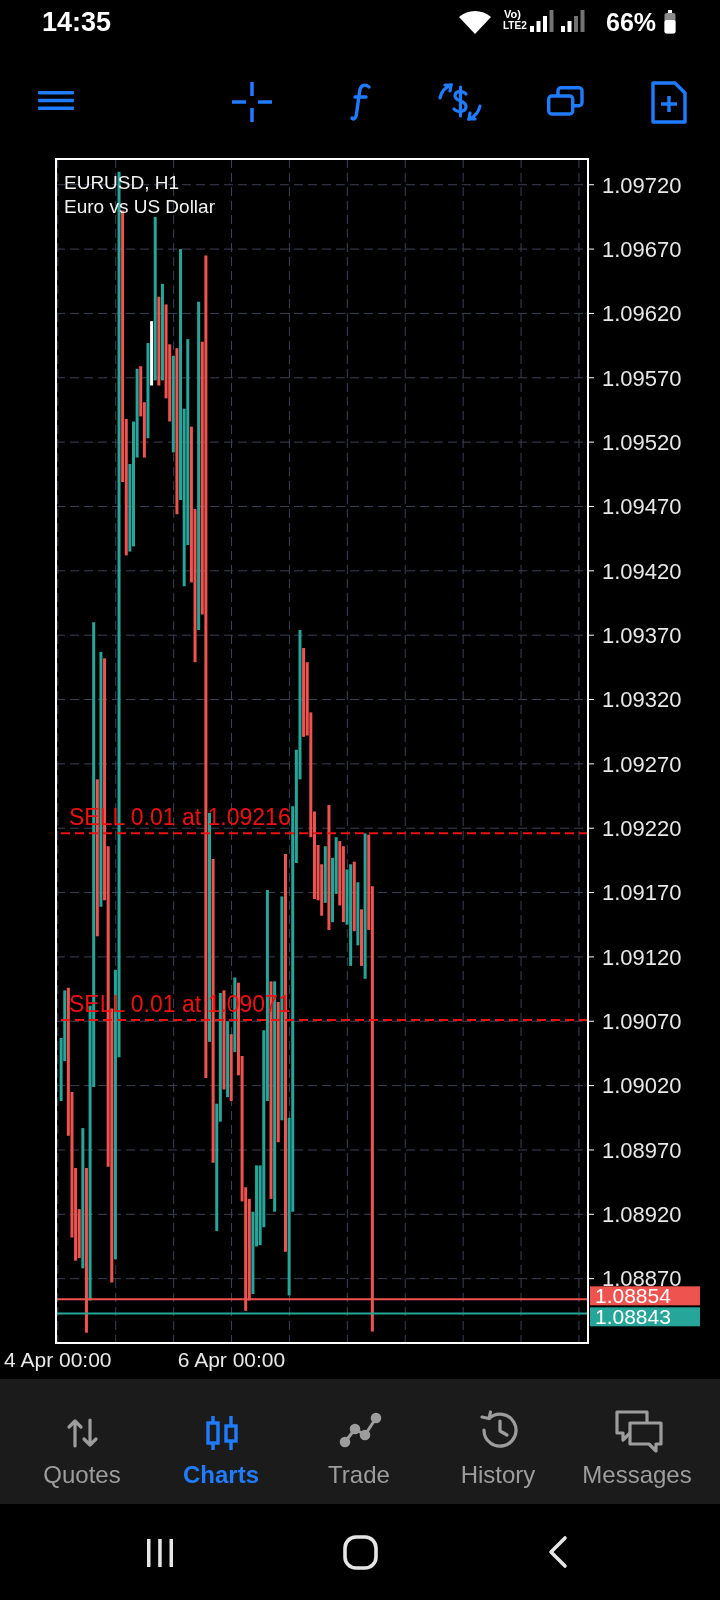  What do you see at coordinates (642, 829) in the screenshot?
I see `y-tick-label: 1.09220` at bounding box center [642, 829].